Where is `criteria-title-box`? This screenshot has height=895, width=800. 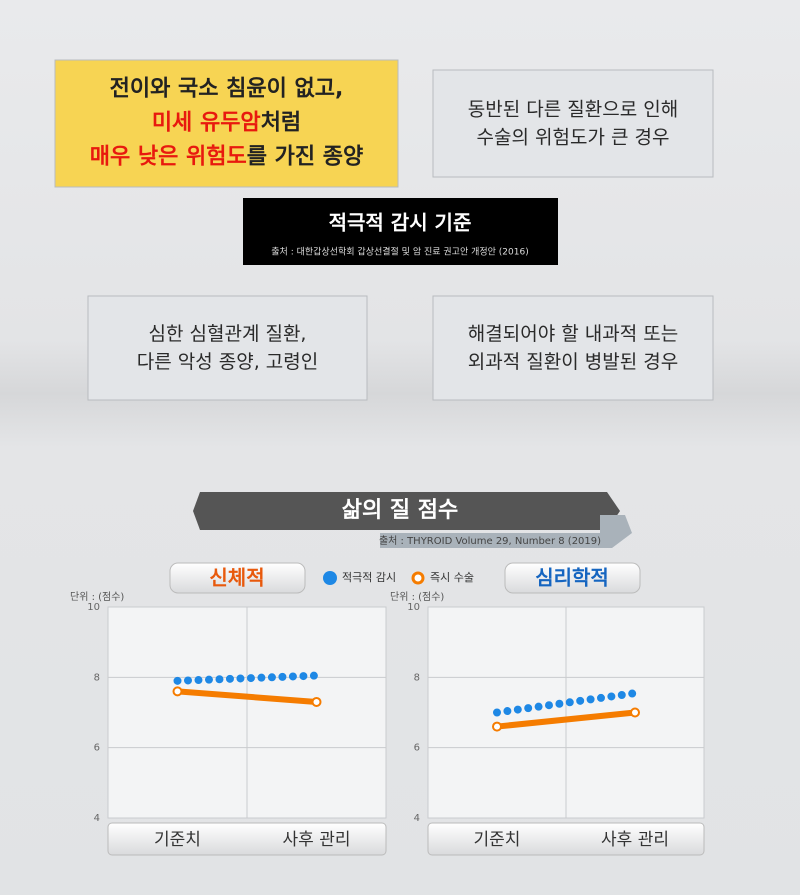
criteria-title-box is located at coordinates (400, 231).